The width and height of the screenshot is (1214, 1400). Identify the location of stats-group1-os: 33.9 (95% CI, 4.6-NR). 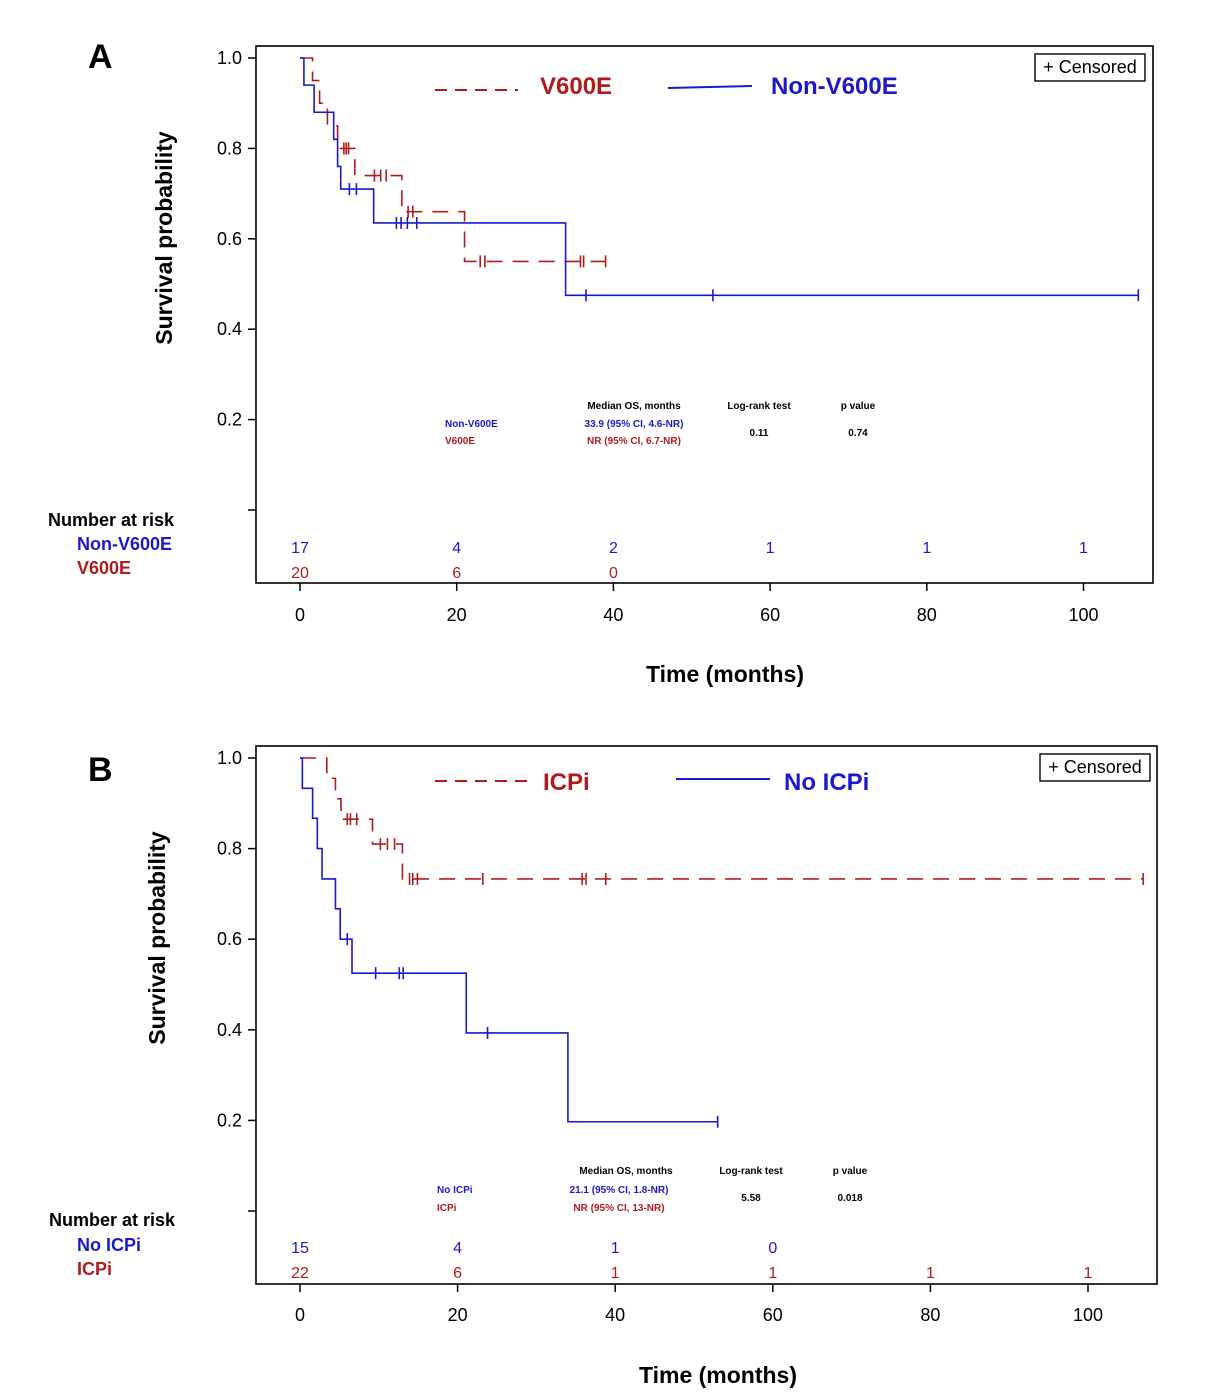
(634, 424).